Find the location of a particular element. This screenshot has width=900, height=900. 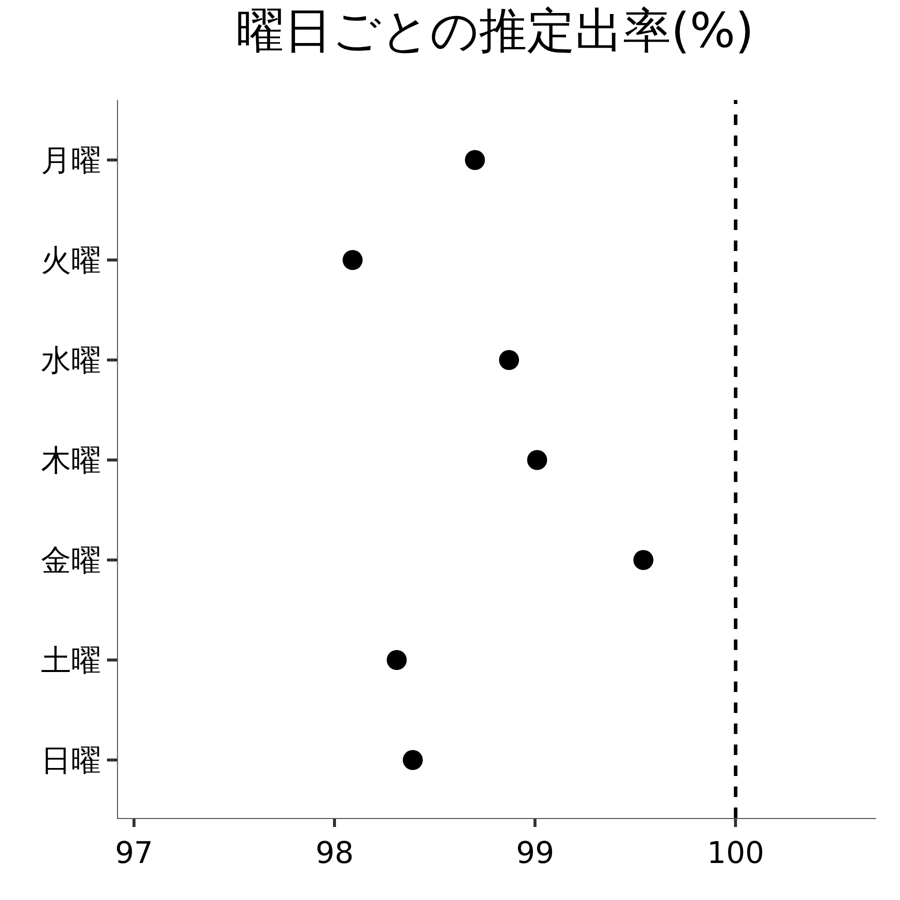

x-tick-label: 97 is located at coordinates (134, 854).